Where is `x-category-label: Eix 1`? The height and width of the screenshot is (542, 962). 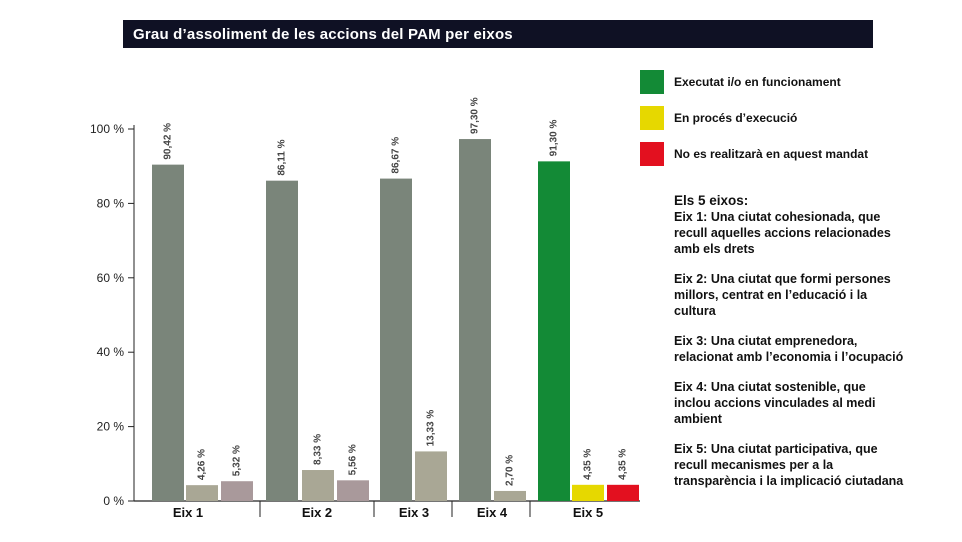 x-category-label: Eix 1 is located at coordinates (188, 512).